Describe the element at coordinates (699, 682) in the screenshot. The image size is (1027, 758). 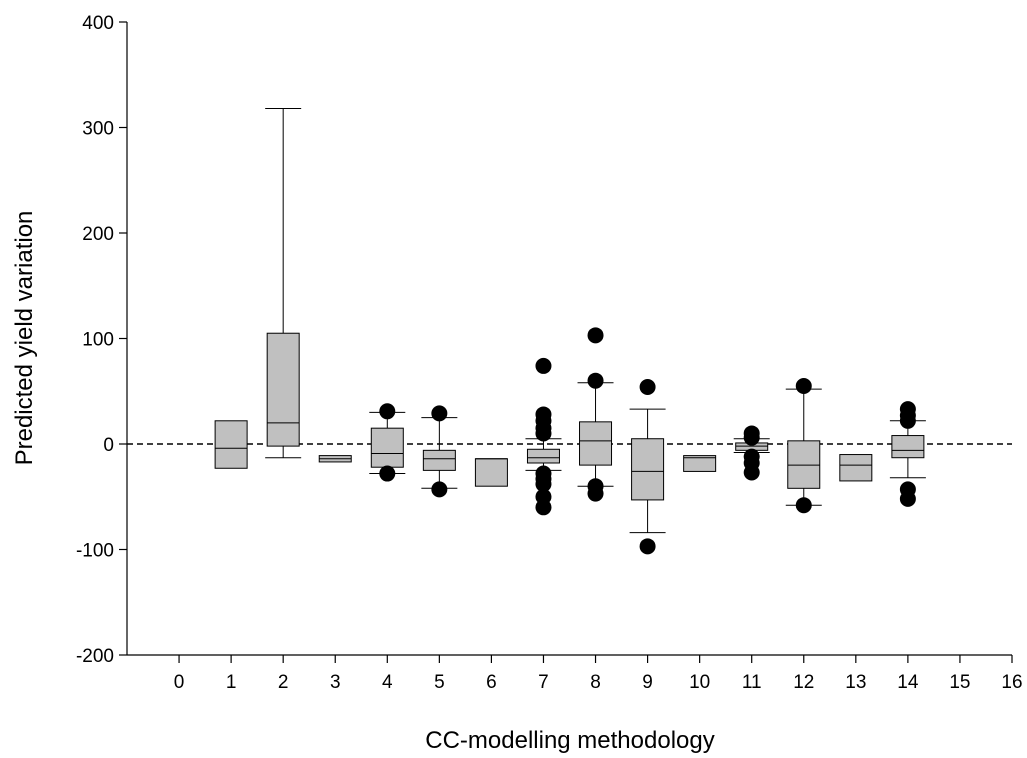
I see `x-tick-label: 10` at that location.